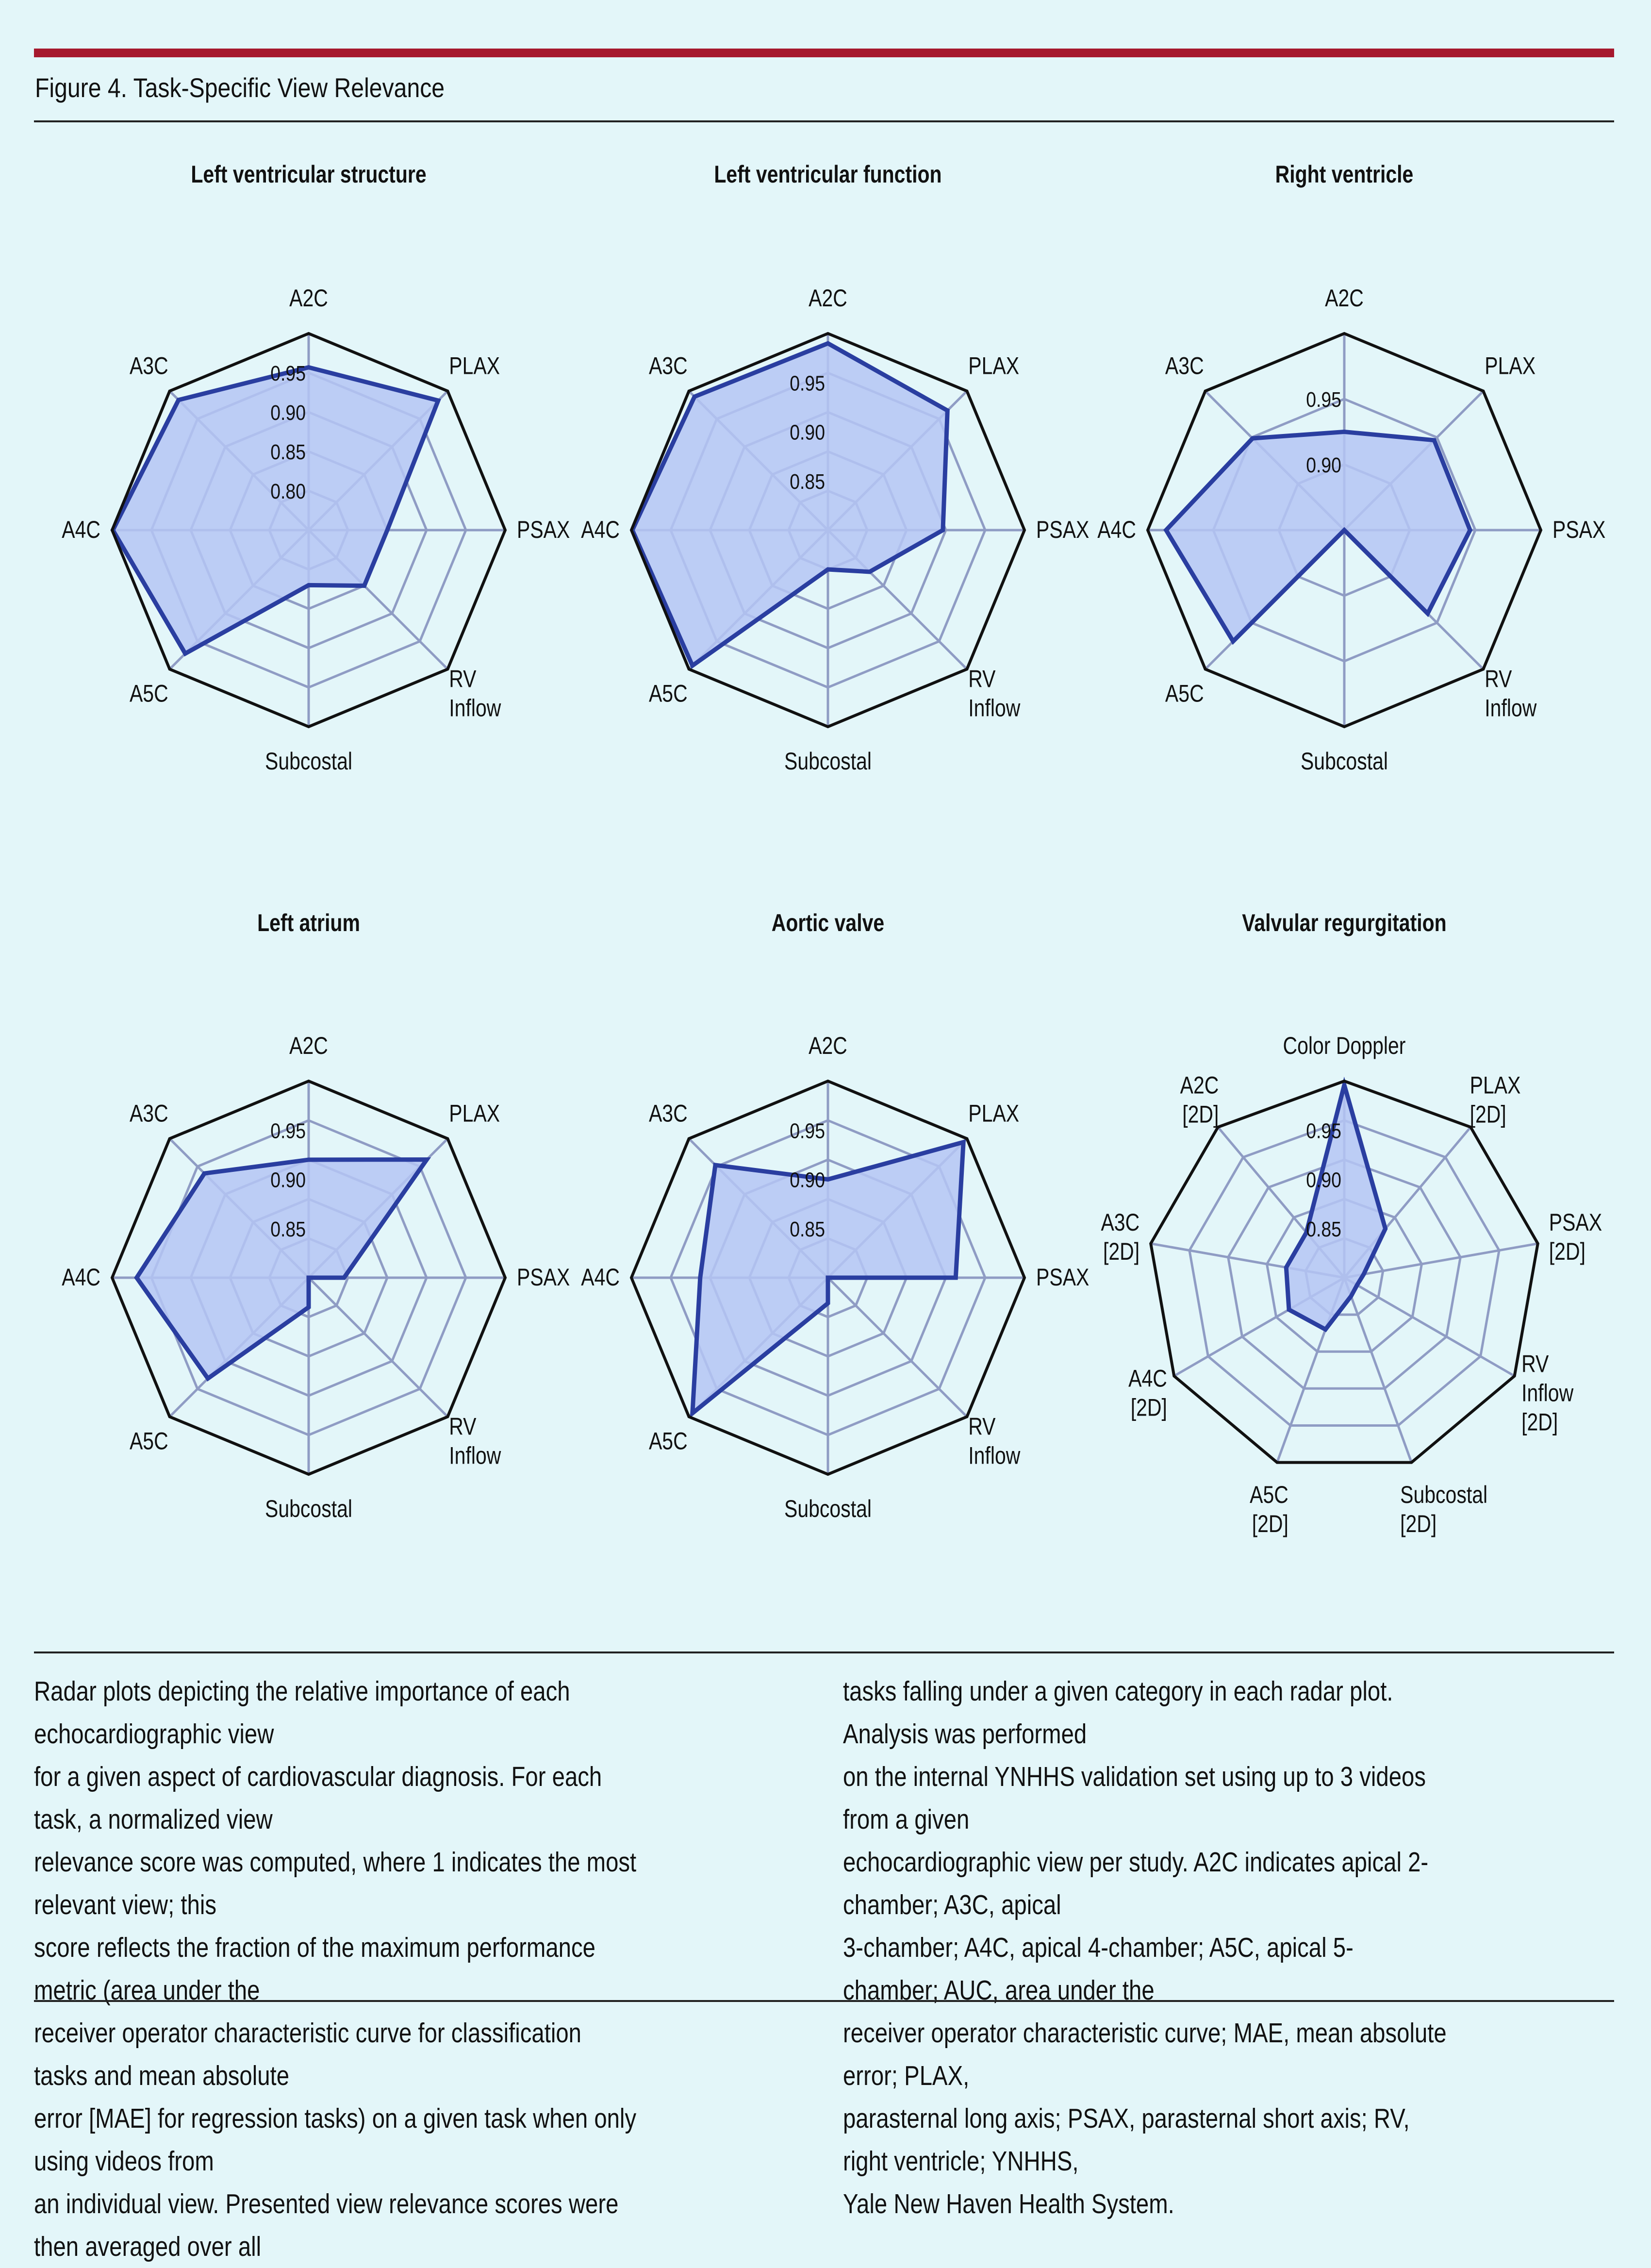 The height and width of the screenshot is (2268, 1651). Describe the element at coordinates (1363, 1274) in the screenshot. I see `data-point-psax-2d` at that location.